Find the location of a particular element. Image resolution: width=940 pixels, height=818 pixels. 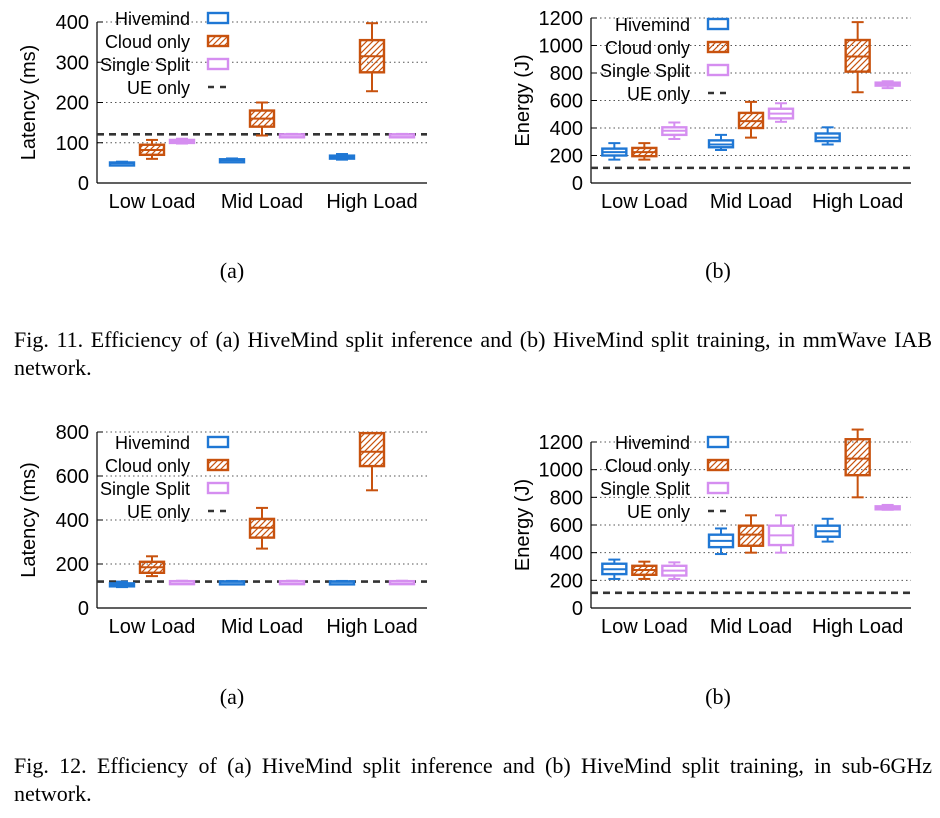

y-tick-label: 300 is located at coordinates (72, 63).